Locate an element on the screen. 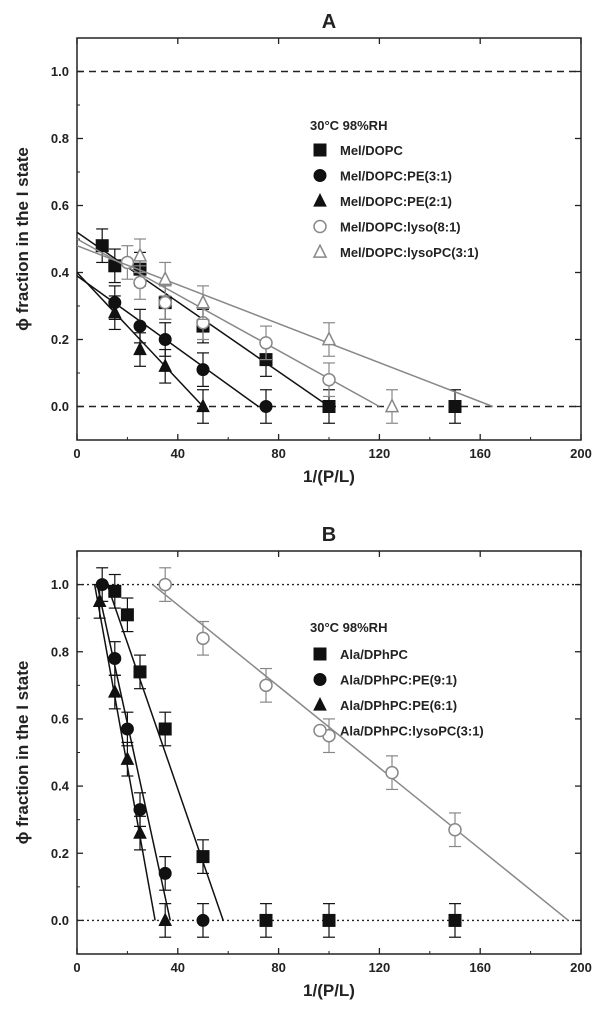 Image resolution: width=599 pixels, height=1009 pixels. panel-a-series-4-fit-line is located at coordinates (285, 326).